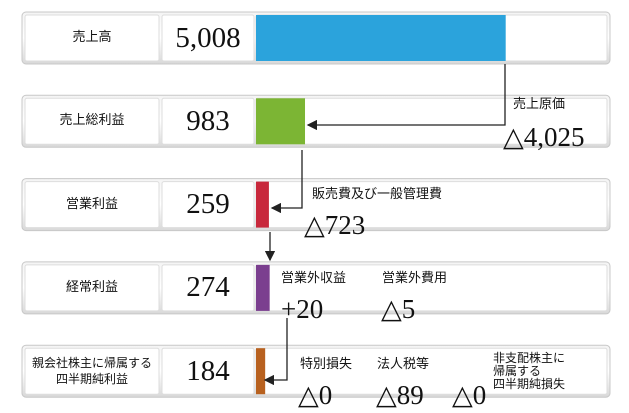 The image size is (629, 413). I want to click on value-label: 5,008, so click(208, 37).